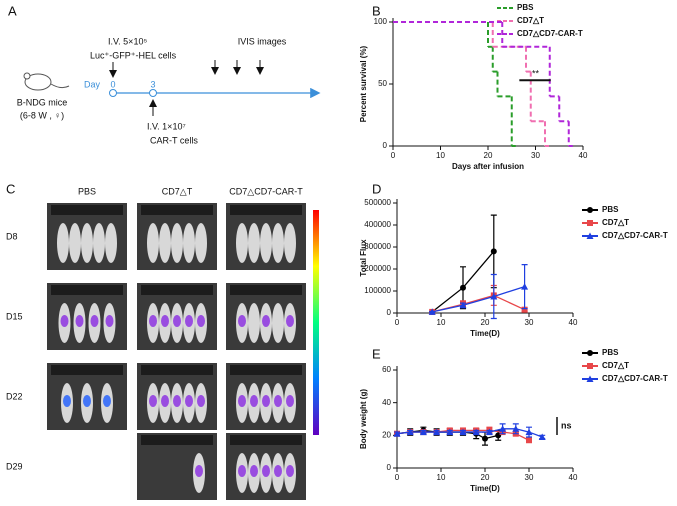 The width and height of the screenshot is (677, 506). What do you see at coordinates (133, 55) in the screenshot?
I see `injection-text: Luc⁺-GFP⁺-HEL cells` at bounding box center [133, 55].